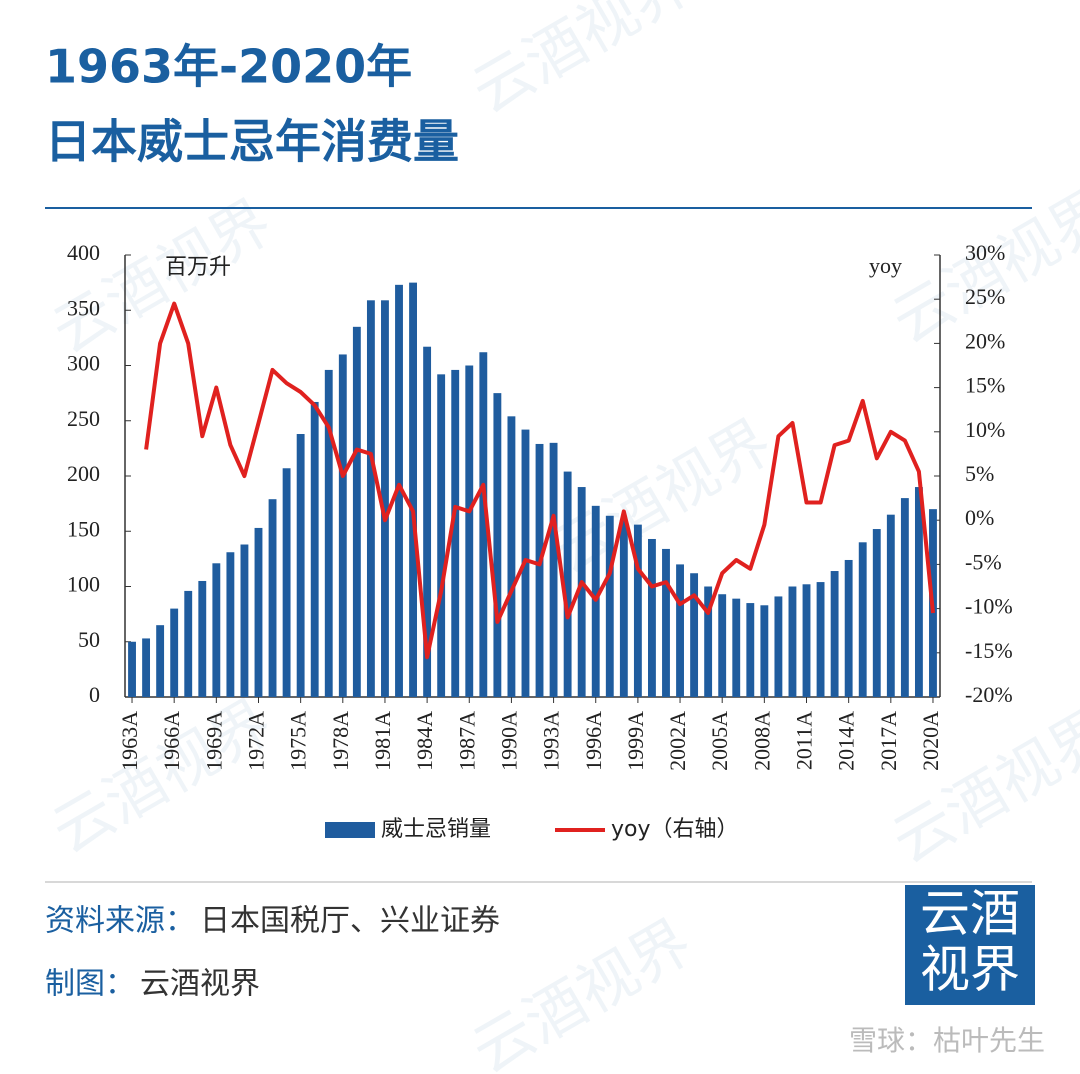 Image resolution: width=1080 pixels, height=1074 pixels. I want to click on x-tick-label: 1996A, so click(593, 741).